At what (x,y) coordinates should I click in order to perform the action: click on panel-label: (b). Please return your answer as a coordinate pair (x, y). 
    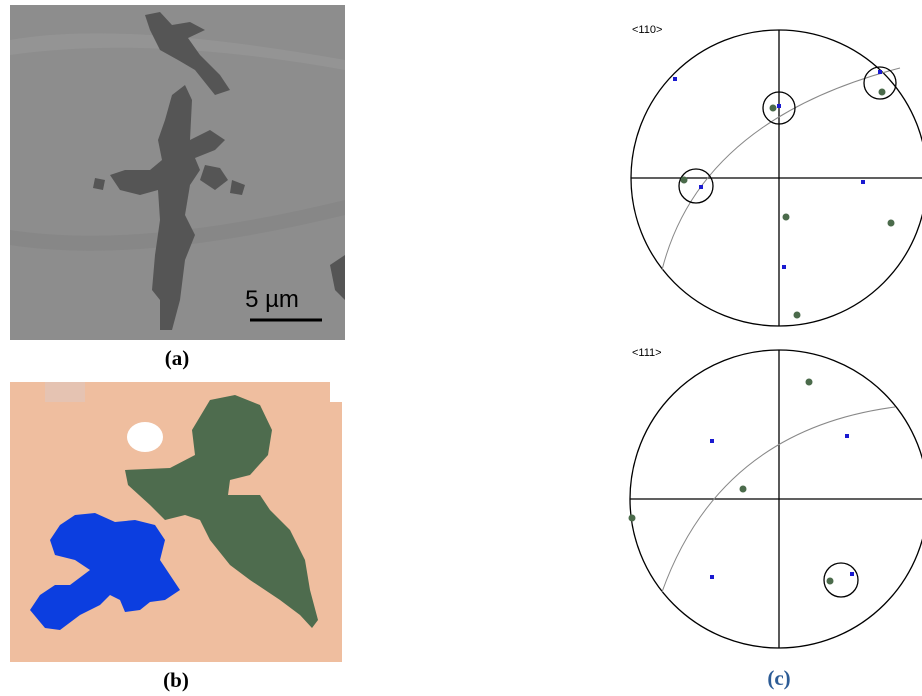
    Looking at the image, I should click on (176, 680).